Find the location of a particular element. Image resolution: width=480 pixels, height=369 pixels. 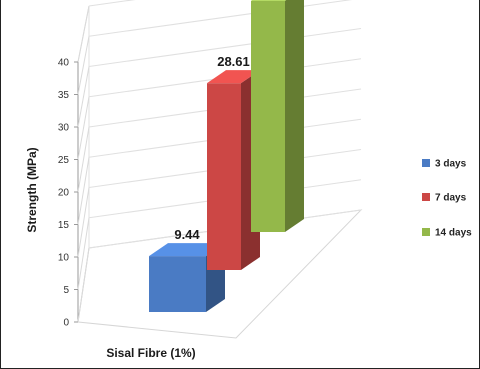

y-axis-title: Strength (MPa) is located at coordinates (32, 189).